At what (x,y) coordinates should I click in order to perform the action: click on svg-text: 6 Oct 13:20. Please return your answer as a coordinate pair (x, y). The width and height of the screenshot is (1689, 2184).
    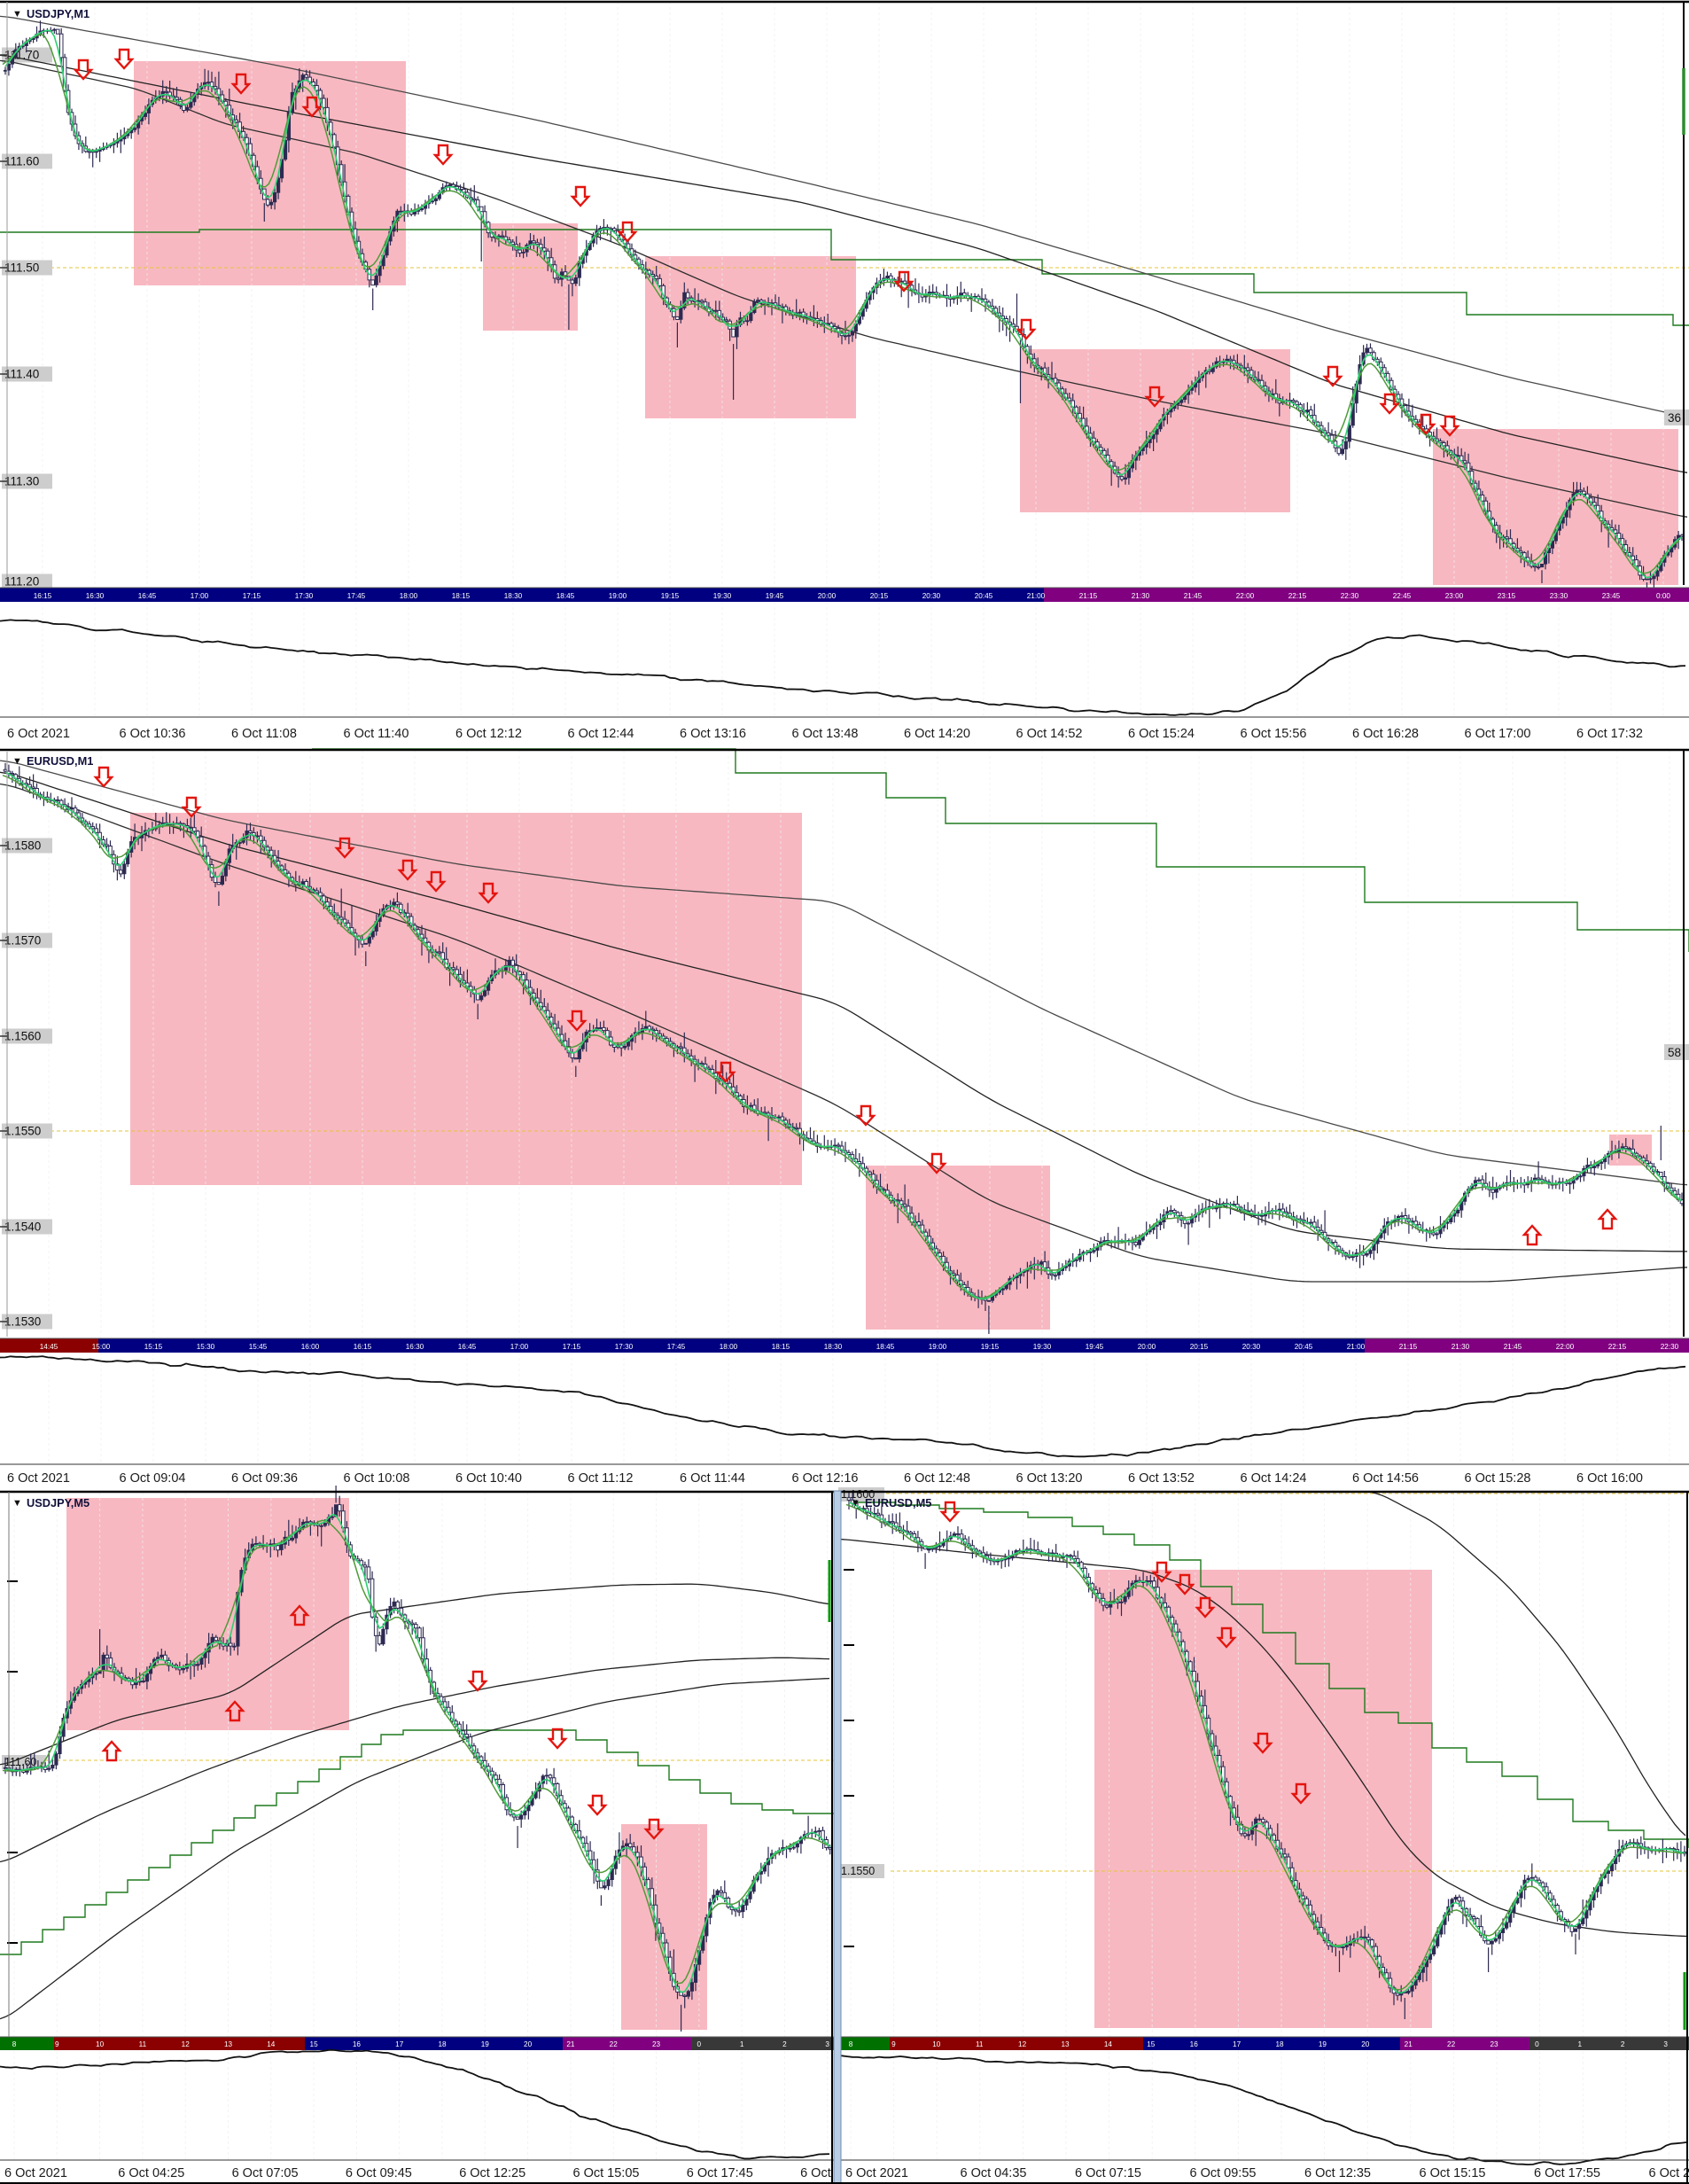
    Looking at the image, I should click on (1049, 1478).